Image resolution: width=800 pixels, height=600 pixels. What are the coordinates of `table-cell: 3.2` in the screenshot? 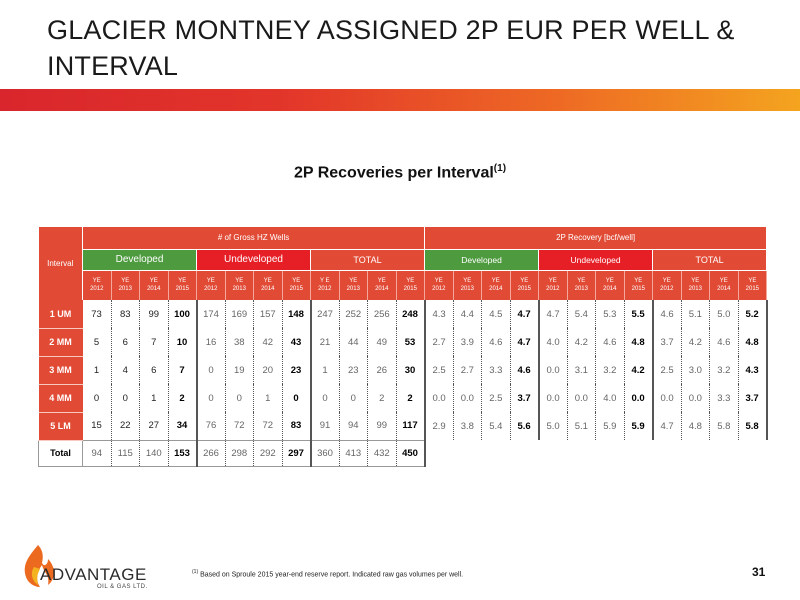 It's located at (610, 370).